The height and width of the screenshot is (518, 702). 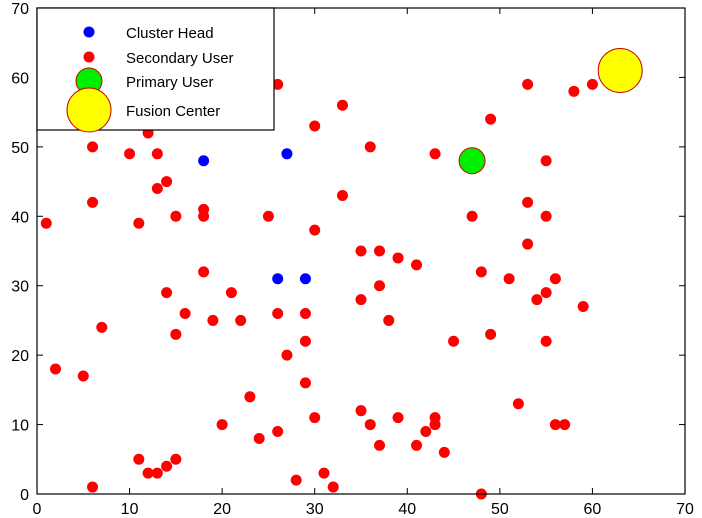 What do you see at coordinates (24, 495) in the screenshot?
I see `y-tick-label: 0` at bounding box center [24, 495].